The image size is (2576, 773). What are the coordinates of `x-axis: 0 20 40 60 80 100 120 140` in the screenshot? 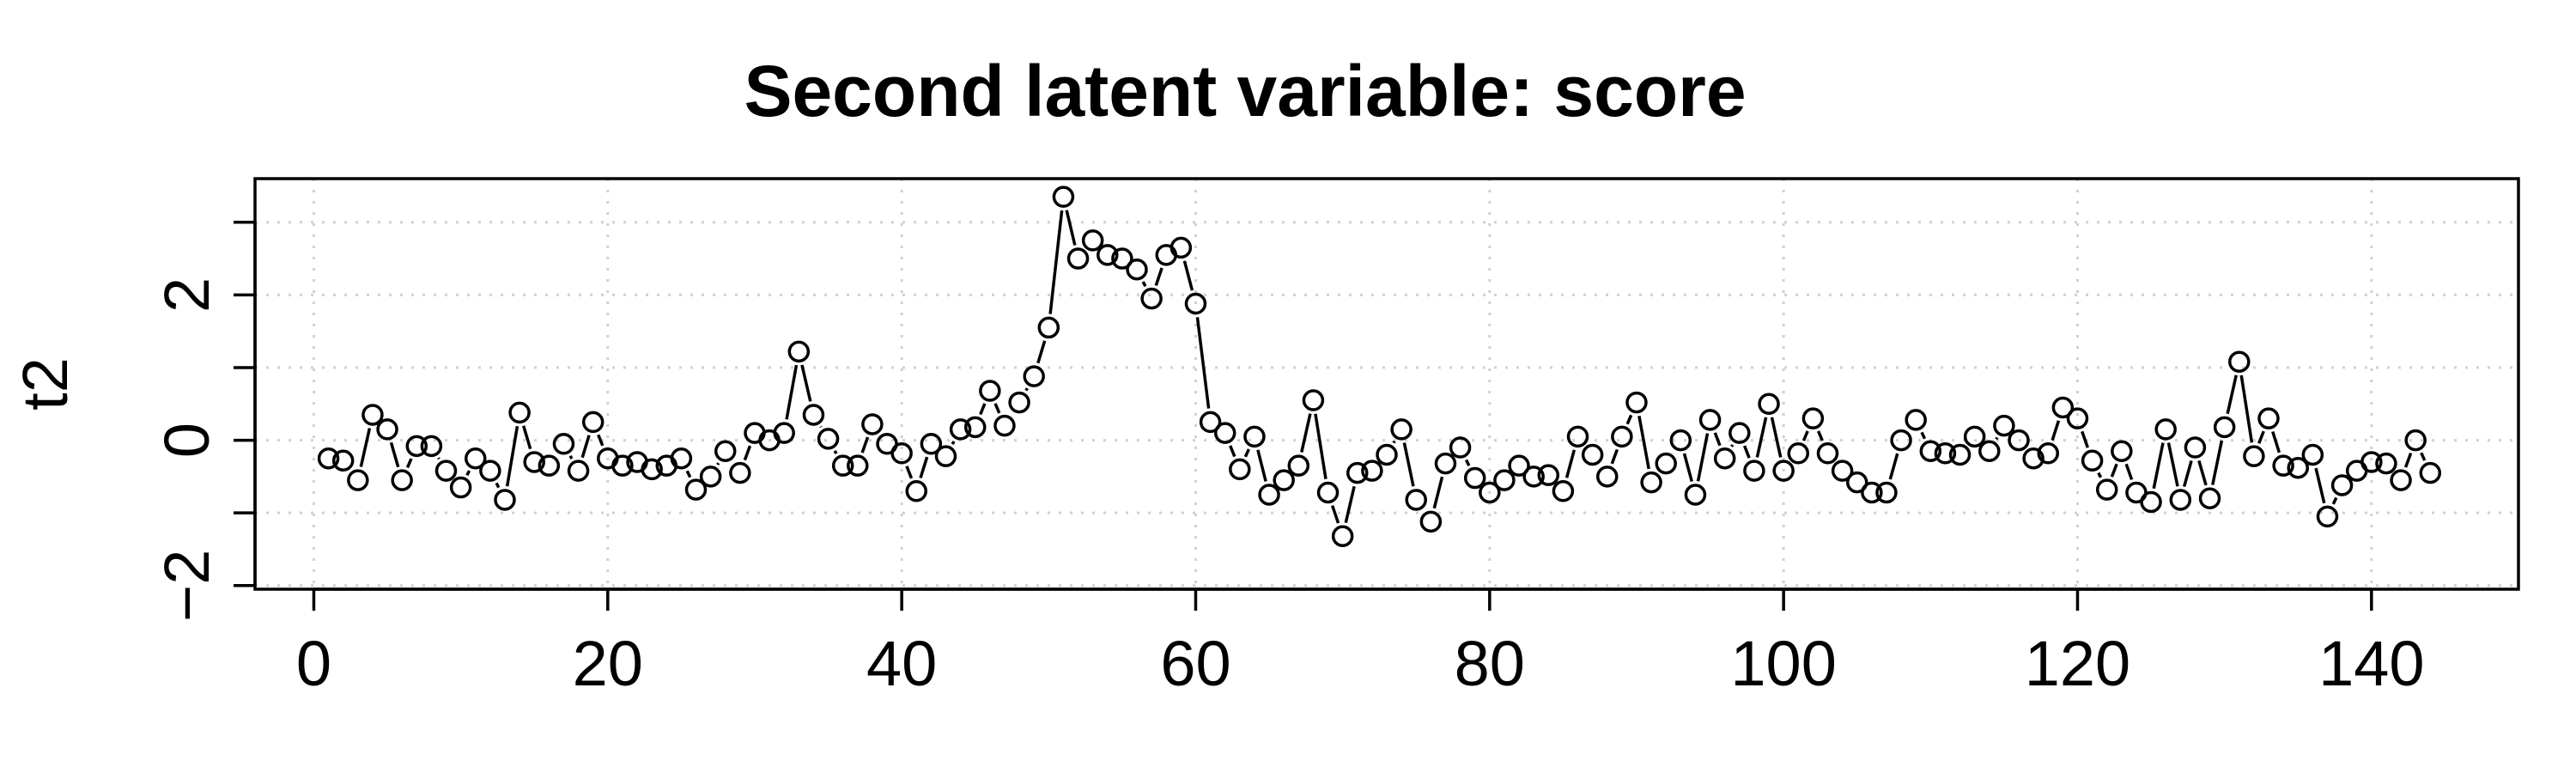 It's located at (1360, 643).